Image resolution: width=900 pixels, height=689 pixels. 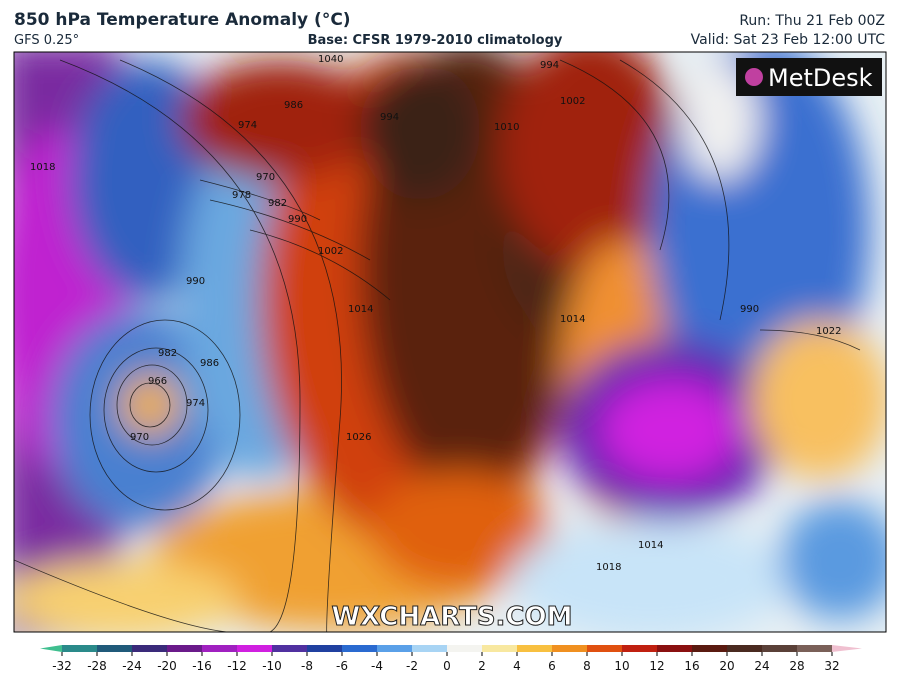 I want to click on colorbar-label: 8, so click(x=587, y=666).